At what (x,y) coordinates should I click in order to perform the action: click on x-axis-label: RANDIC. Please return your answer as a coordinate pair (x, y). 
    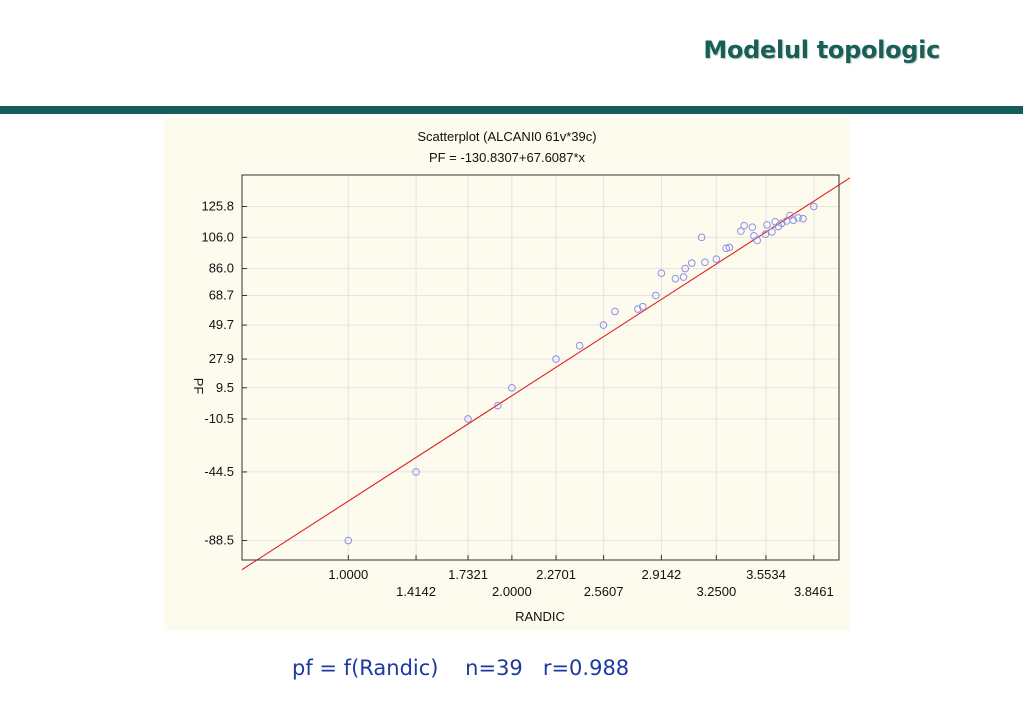
    Looking at the image, I should click on (540, 616).